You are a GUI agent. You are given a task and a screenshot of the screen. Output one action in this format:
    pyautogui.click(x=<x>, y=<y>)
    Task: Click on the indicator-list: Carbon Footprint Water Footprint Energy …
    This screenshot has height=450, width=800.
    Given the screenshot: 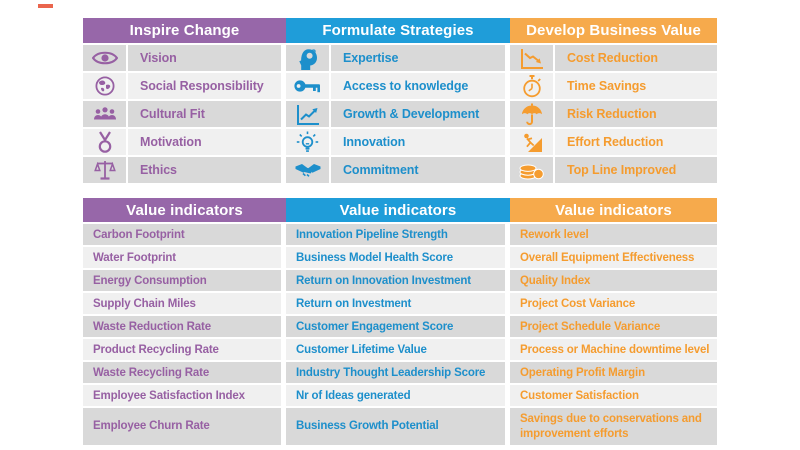 What is the action you would take?
    pyautogui.click(x=182, y=334)
    